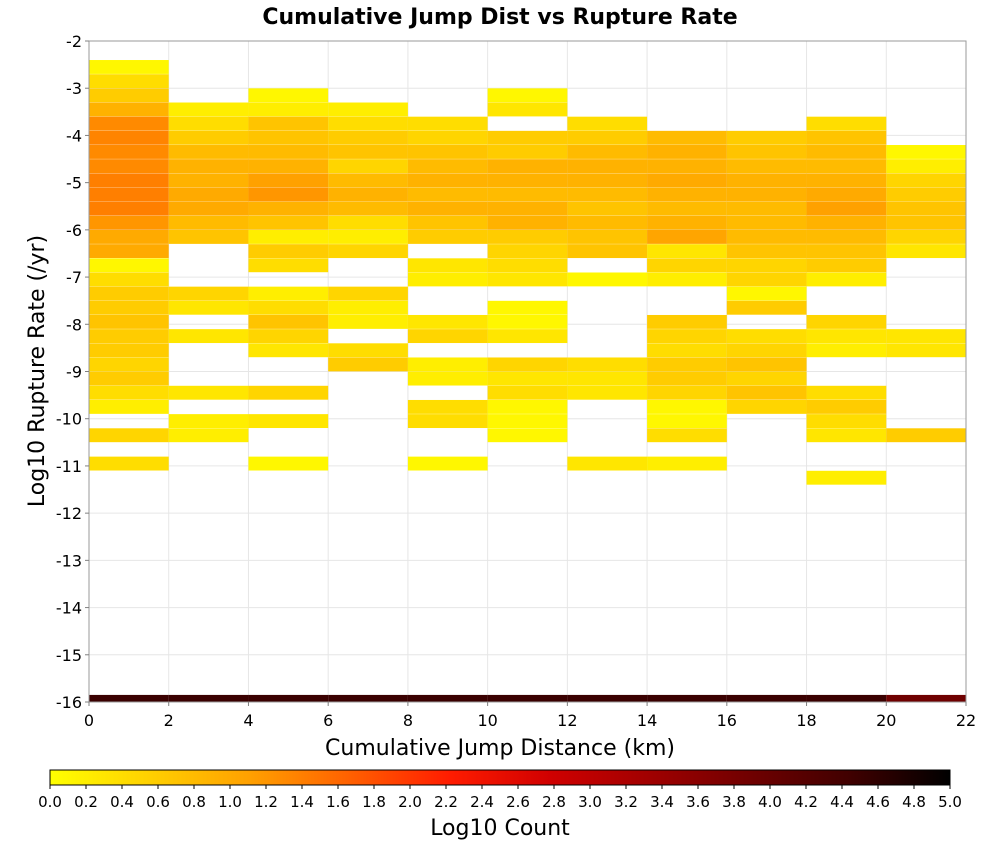 The image size is (1000, 850). Describe the element at coordinates (482, 802) in the screenshot. I see `colorbar-tick-label: 2.4` at that location.